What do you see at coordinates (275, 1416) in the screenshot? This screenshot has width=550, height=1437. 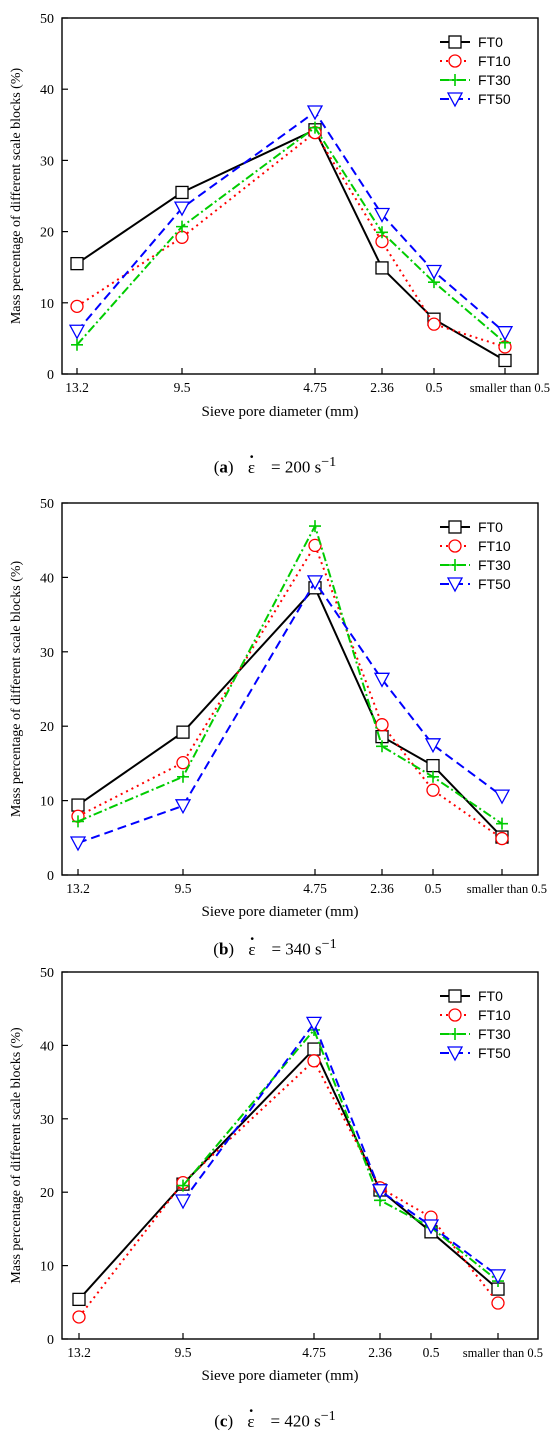 I see `caption-c: (c) ε= 420 s−1` at bounding box center [275, 1416].